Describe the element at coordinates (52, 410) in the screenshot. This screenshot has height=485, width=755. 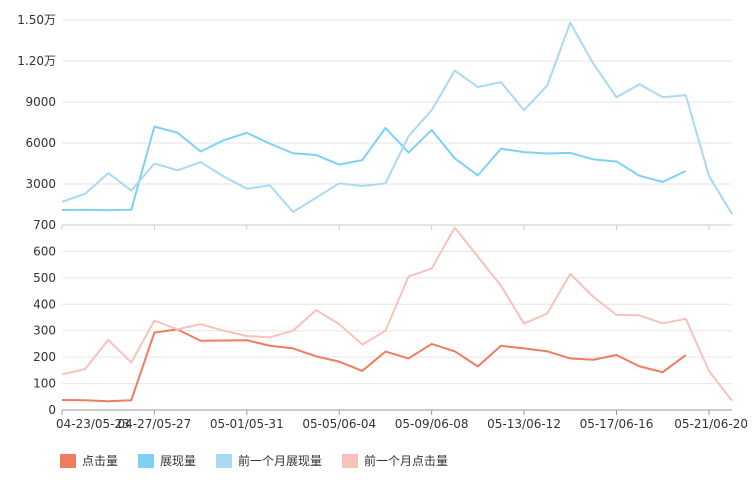
I see `y-tick-label-bottom-0: 0` at that location.